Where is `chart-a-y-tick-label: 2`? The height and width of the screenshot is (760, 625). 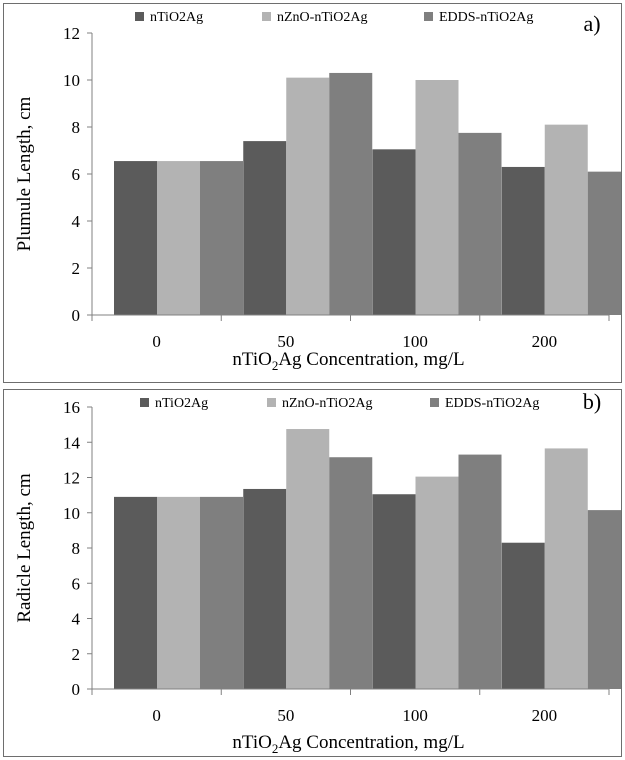 chart-a-y-tick-label: 2 is located at coordinates (76, 268).